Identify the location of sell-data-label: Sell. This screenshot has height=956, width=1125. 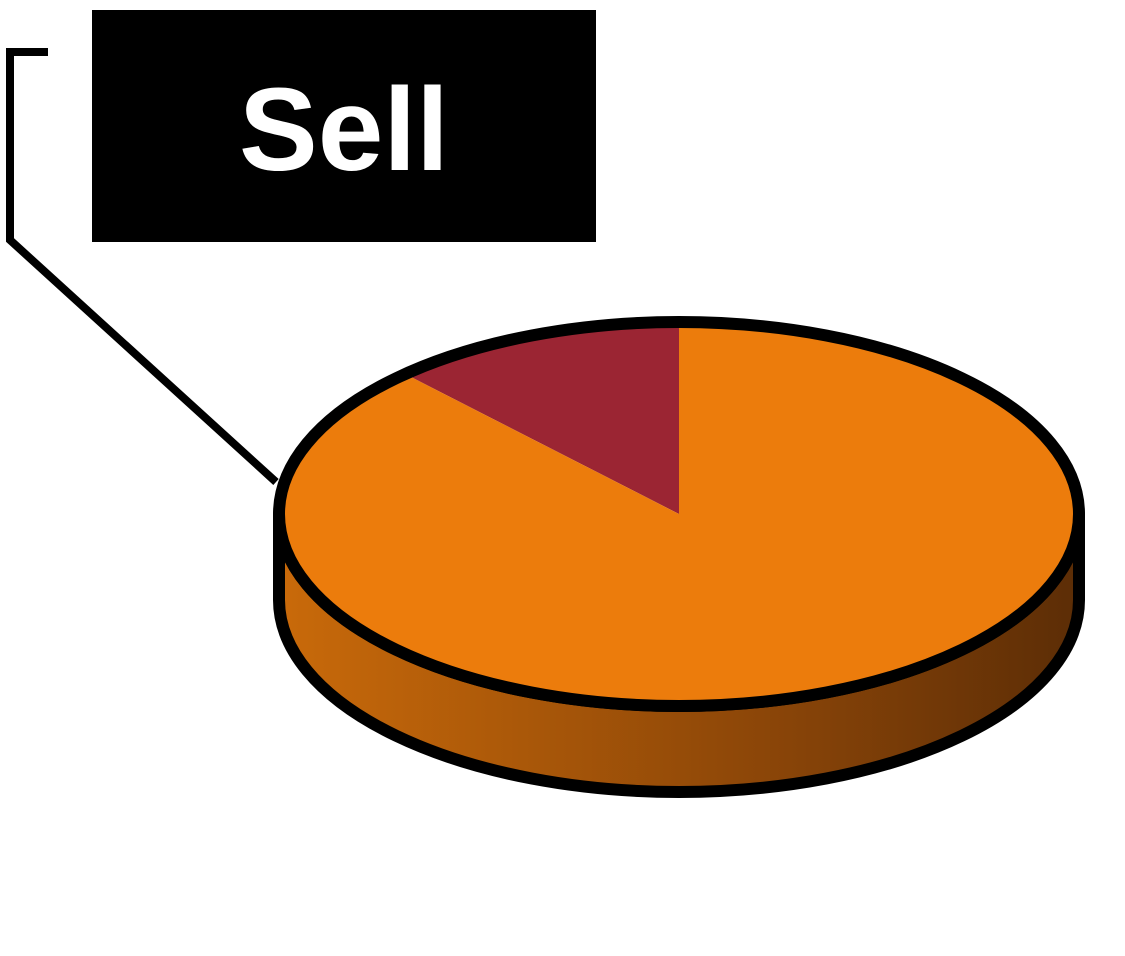
(344, 126).